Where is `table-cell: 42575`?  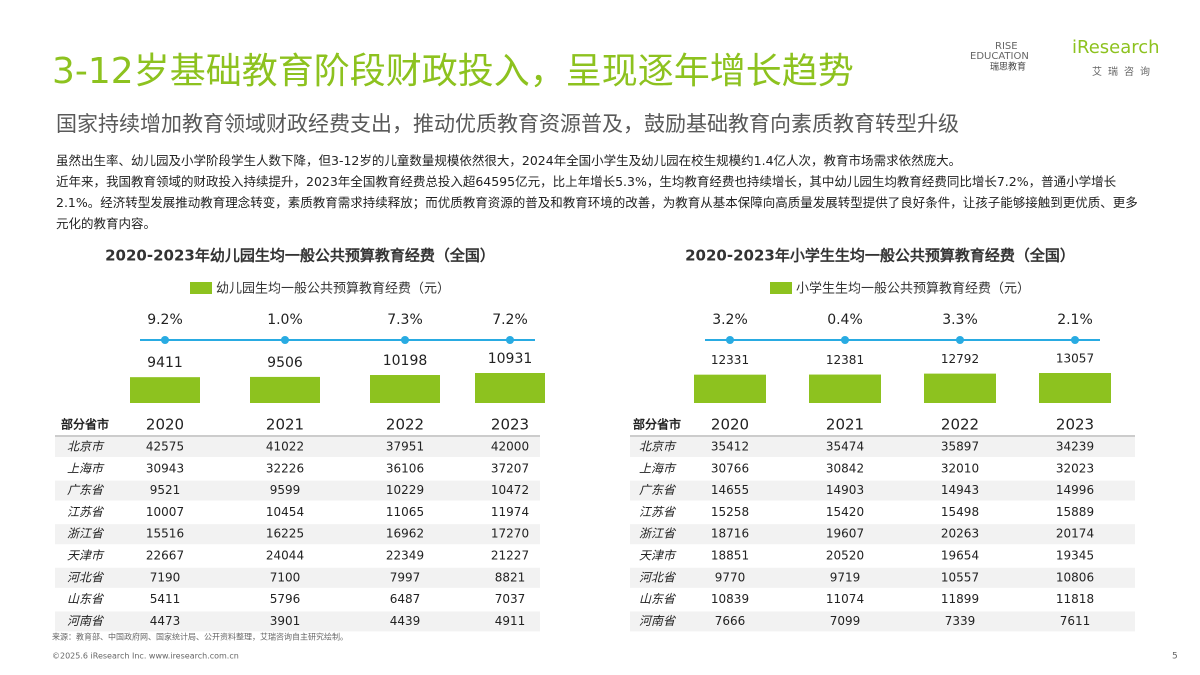 table-cell: 42575 is located at coordinates (165, 447).